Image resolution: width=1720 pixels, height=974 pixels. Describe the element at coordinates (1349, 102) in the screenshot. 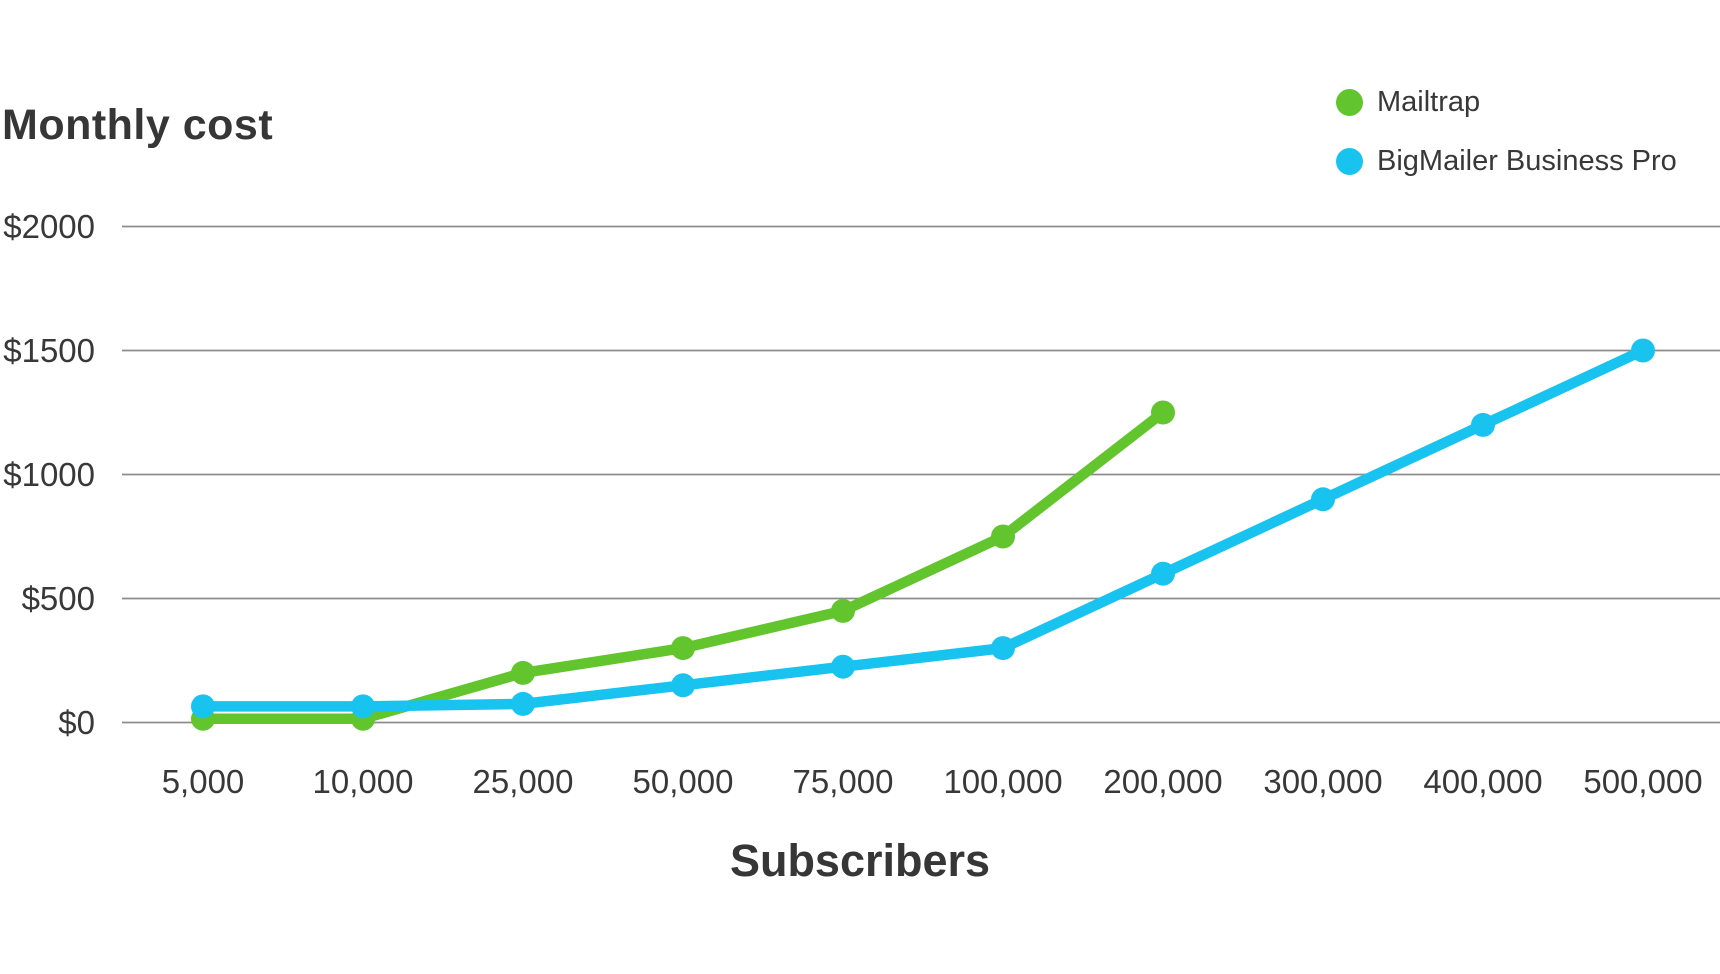

I see `mailtrap-dot-icon` at that location.